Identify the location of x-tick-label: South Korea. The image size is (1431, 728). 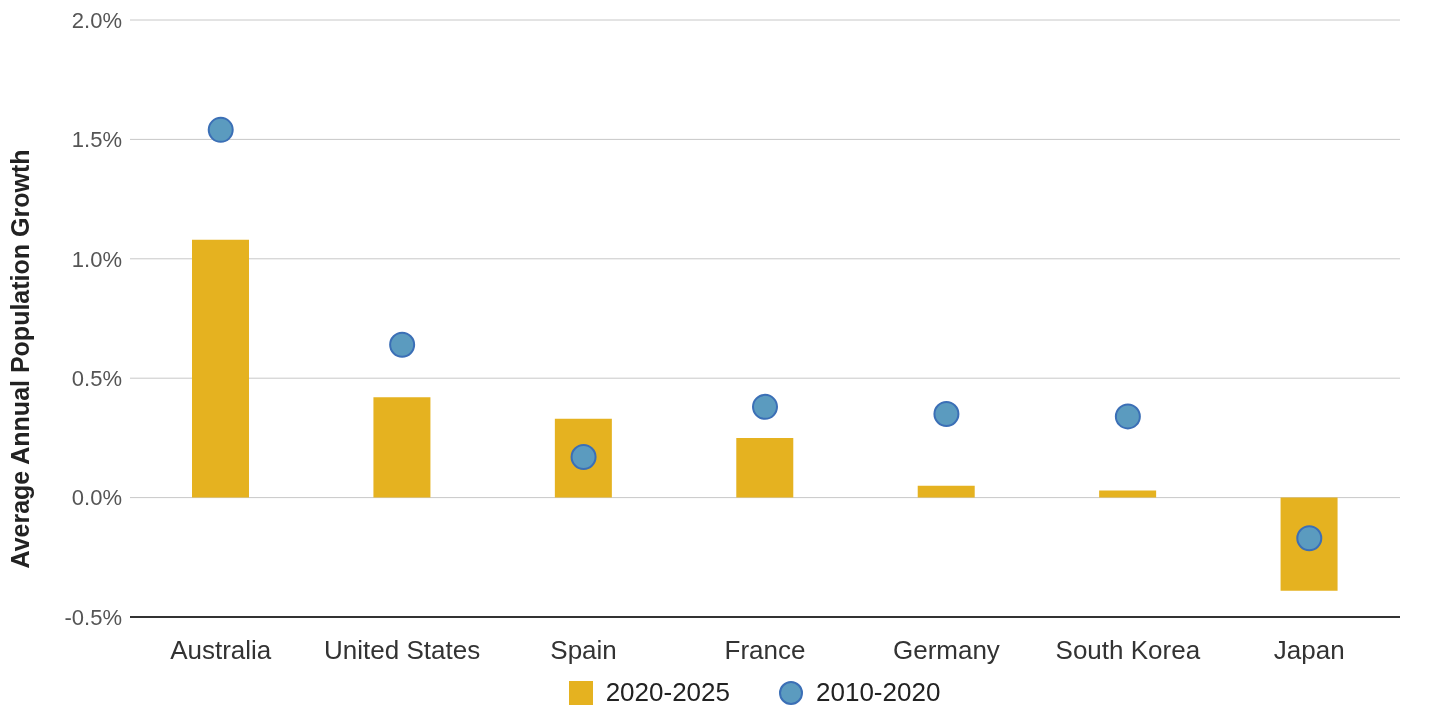
(1128, 650).